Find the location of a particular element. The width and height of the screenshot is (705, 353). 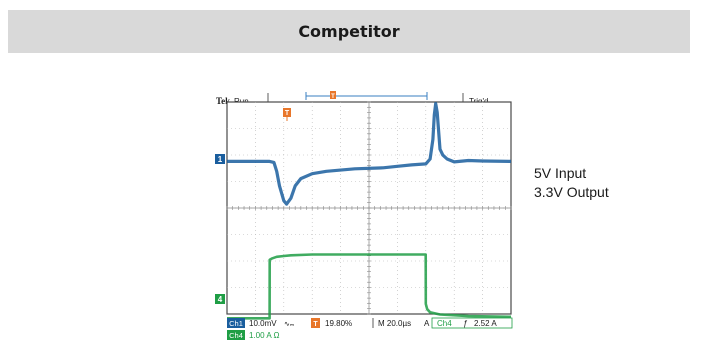

ch1-ground-marker: 1 is located at coordinates (220, 159).